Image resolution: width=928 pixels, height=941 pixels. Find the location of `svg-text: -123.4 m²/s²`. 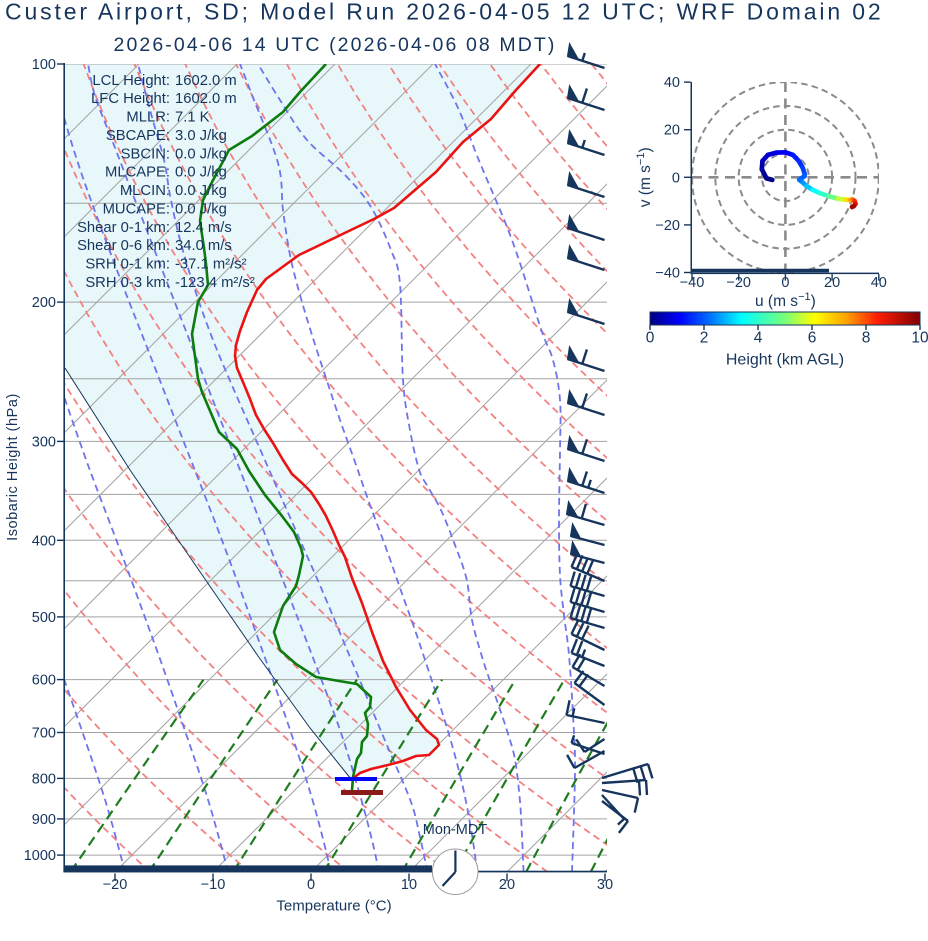

svg-text: -123.4 m²/s² is located at coordinates (215, 283).